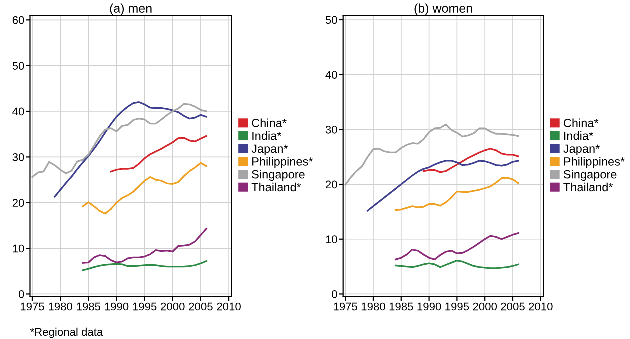  I want to click on chart-title: (b) women, so click(443, 10).